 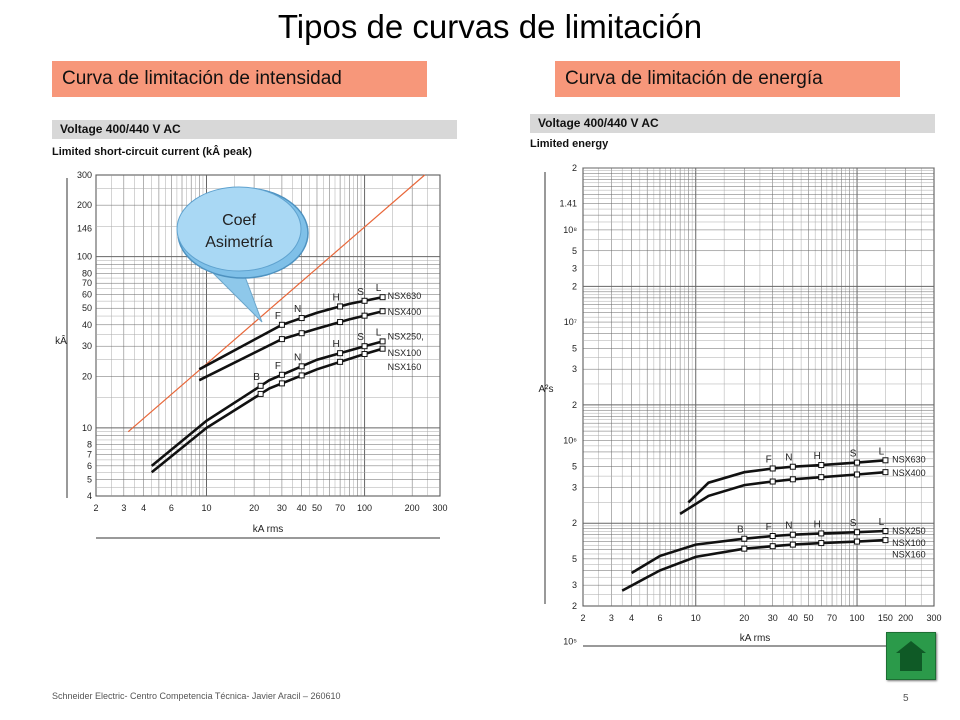 I want to click on y-tick-label: 20, so click(x=87, y=376).